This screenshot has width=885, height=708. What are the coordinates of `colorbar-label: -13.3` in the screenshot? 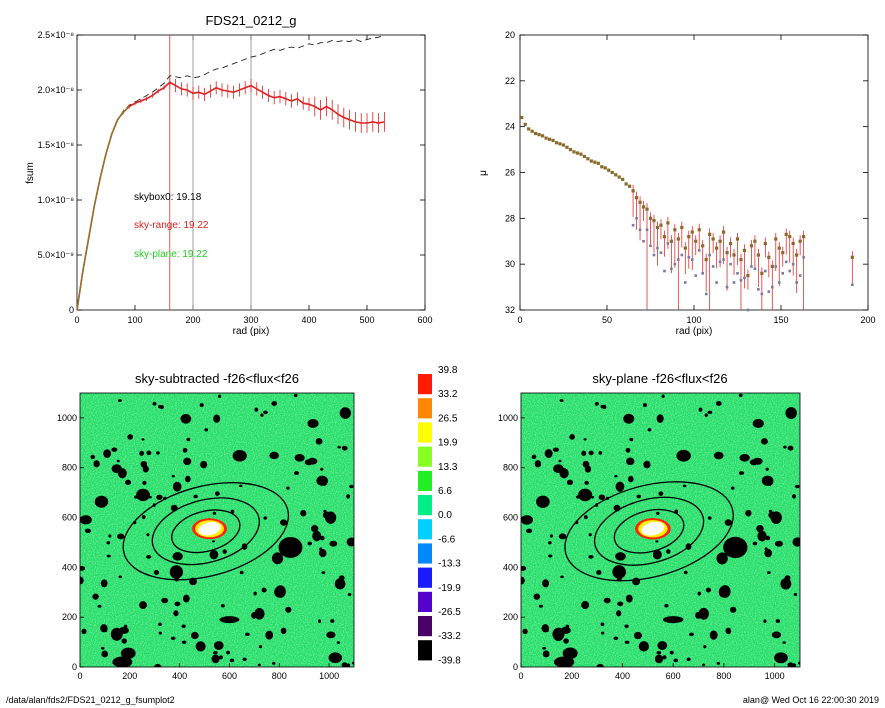 It's located at (449, 564).